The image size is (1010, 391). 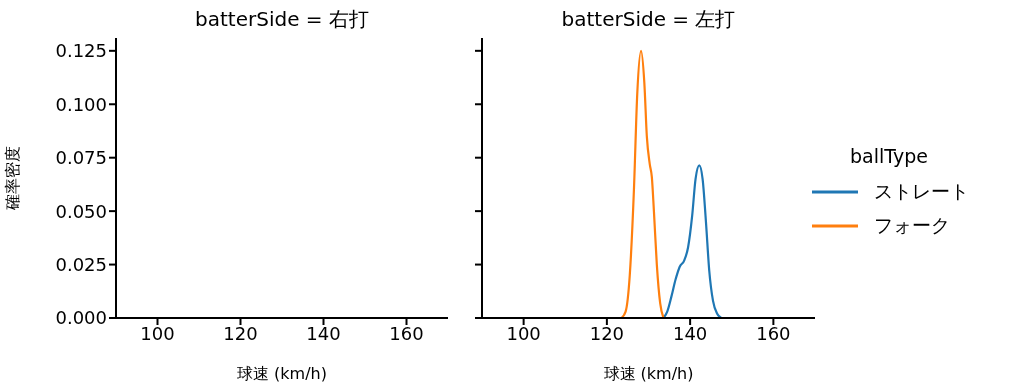 What do you see at coordinates (648, 19) in the screenshot?
I see `chart-title: batterSide = 左打` at bounding box center [648, 19].